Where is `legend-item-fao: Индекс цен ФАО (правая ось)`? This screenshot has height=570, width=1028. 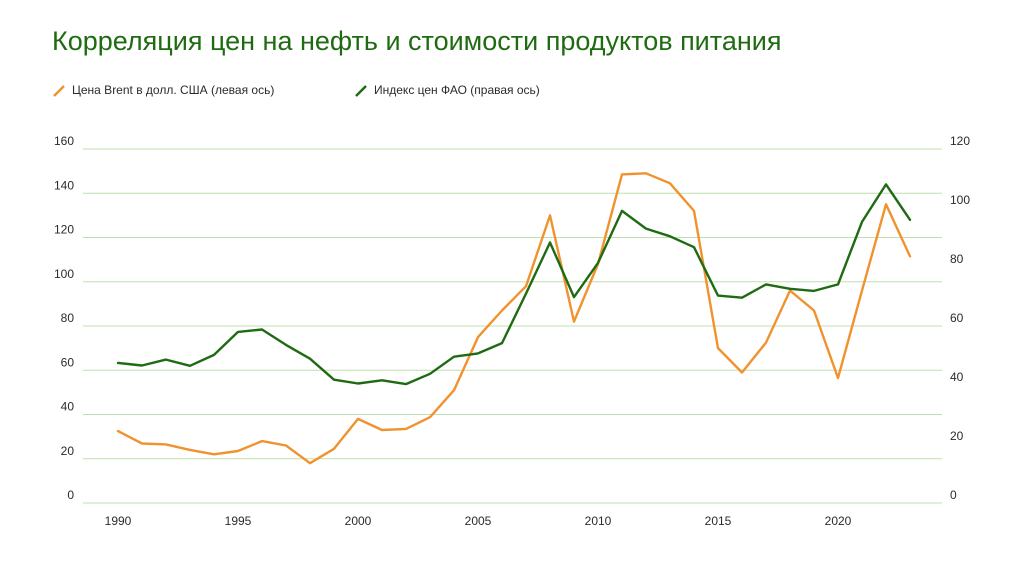
legend-item-fao: Индекс цен ФАО (правая ось) is located at coordinates (447, 90).